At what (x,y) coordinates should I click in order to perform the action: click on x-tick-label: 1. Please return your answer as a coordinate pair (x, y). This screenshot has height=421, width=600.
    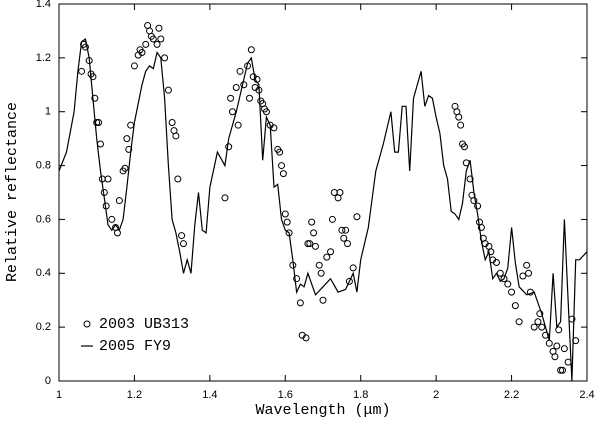
    Looking at the image, I should click on (59, 395).